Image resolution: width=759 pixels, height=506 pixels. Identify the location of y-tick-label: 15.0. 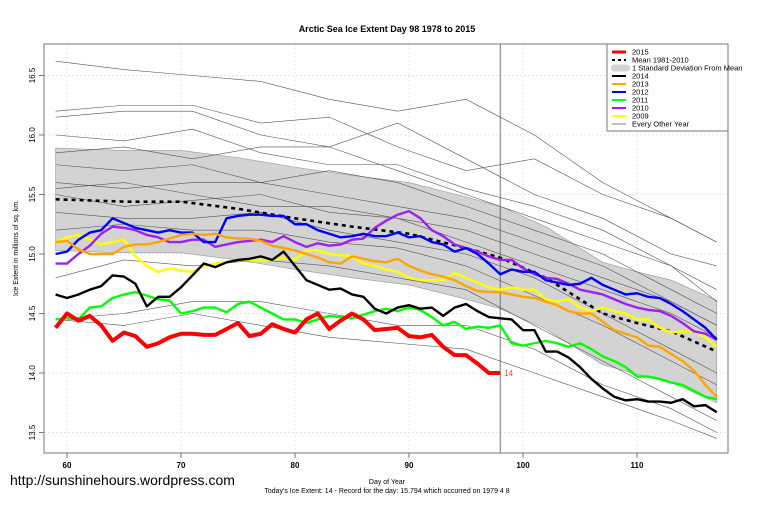
(32, 254).